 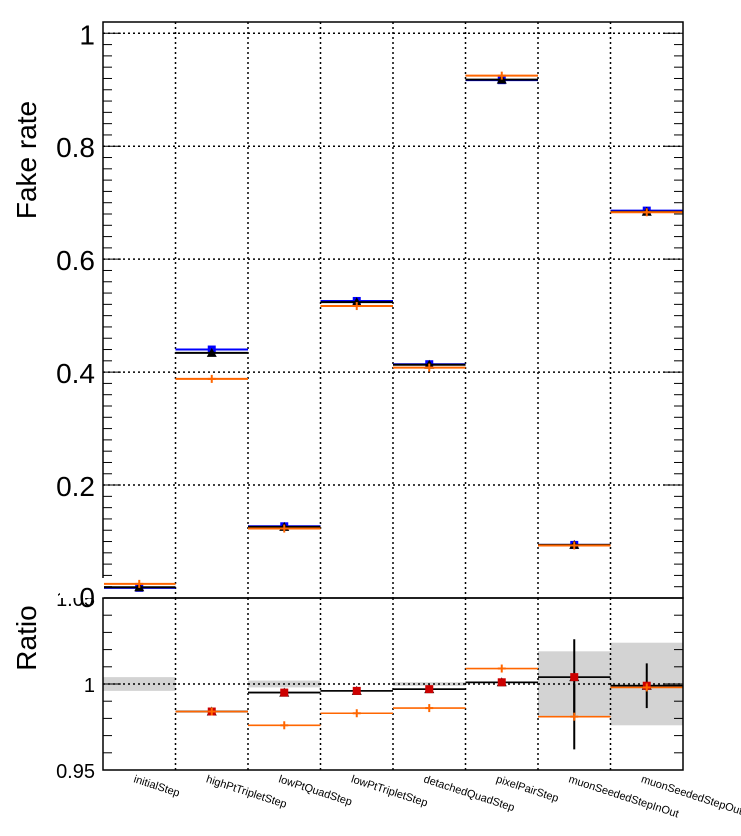 What do you see at coordinates (26, 160) in the screenshot?
I see `y-axis-title-fake-rate: Fake rate` at bounding box center [26, 160].